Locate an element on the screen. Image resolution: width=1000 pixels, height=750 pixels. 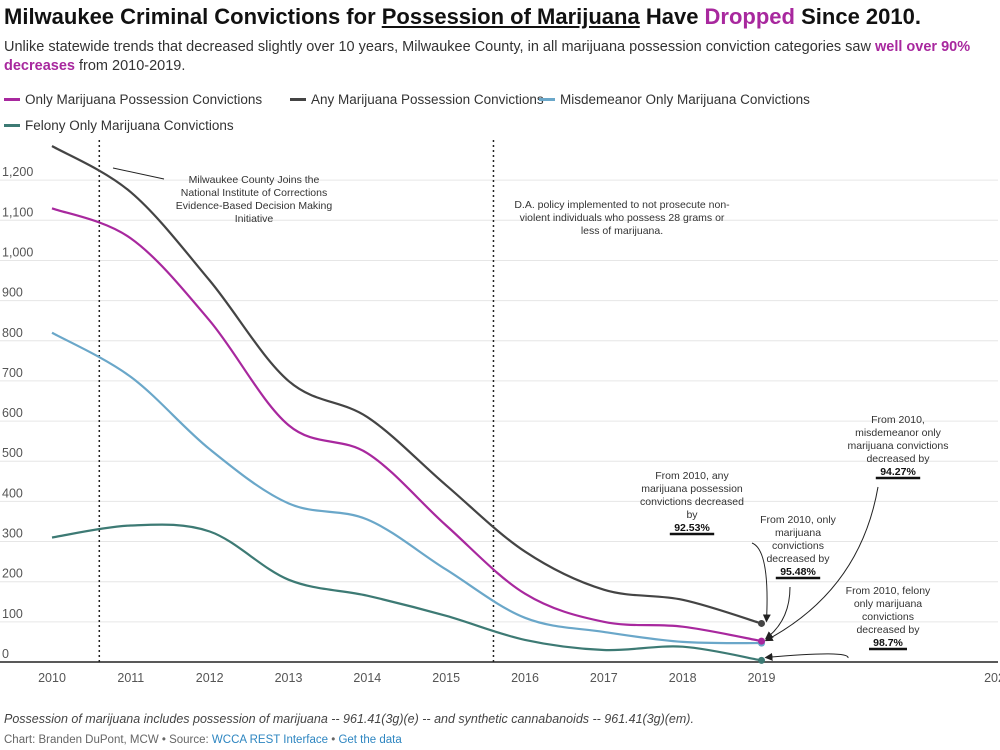
legend-swatch-only is located at coordinates (12, 99).